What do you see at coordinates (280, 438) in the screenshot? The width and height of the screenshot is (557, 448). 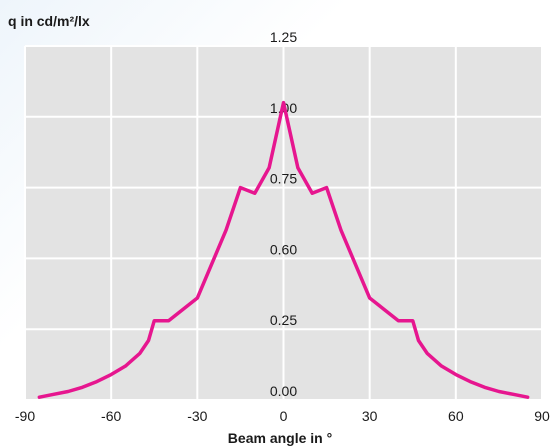 I see `x-axis-label: Beam angle in °` at bounding box center [280, 438].